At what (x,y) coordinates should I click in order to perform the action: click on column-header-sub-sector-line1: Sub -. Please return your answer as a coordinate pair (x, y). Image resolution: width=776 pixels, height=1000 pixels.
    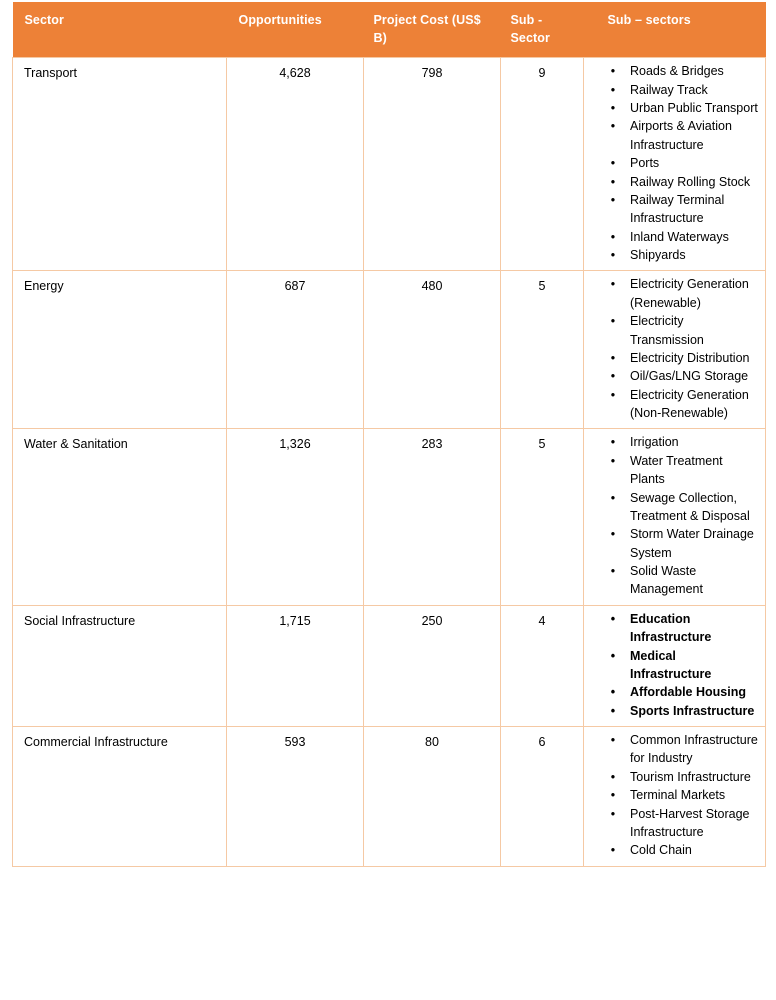
    Looking at the image, I should click on (526, 20).